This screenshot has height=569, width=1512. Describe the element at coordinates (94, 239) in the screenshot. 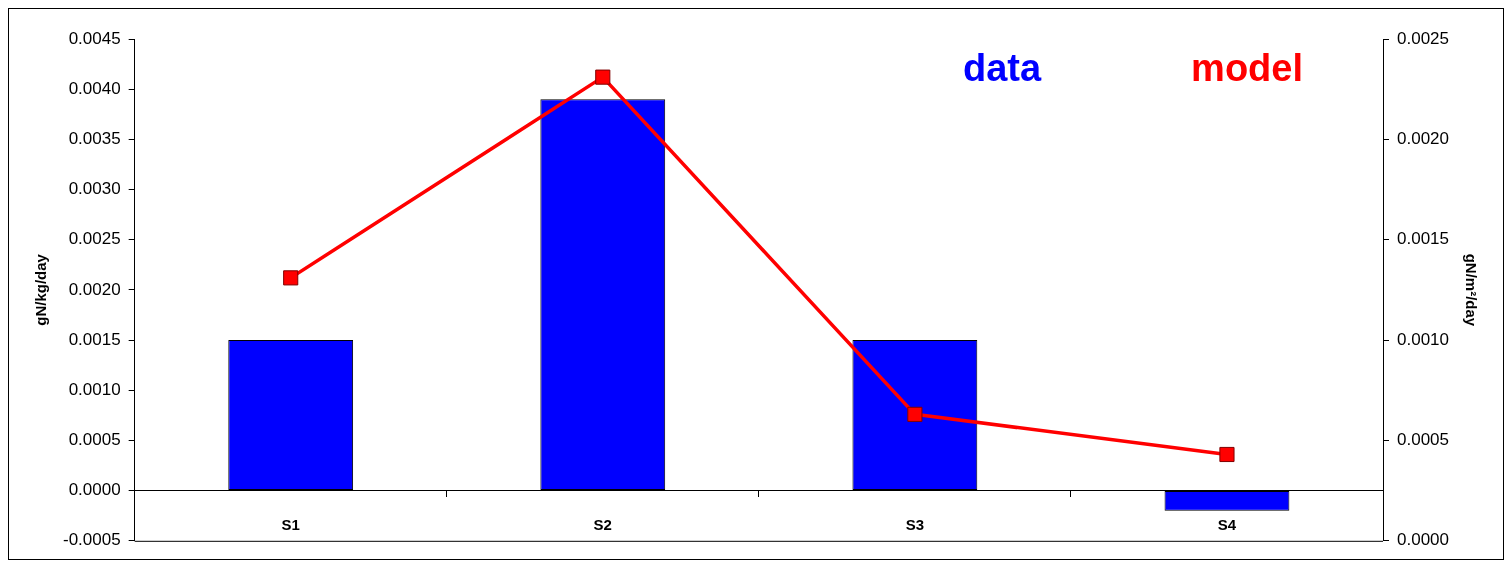

I see `y-tick-label: 0.0025` at that location.